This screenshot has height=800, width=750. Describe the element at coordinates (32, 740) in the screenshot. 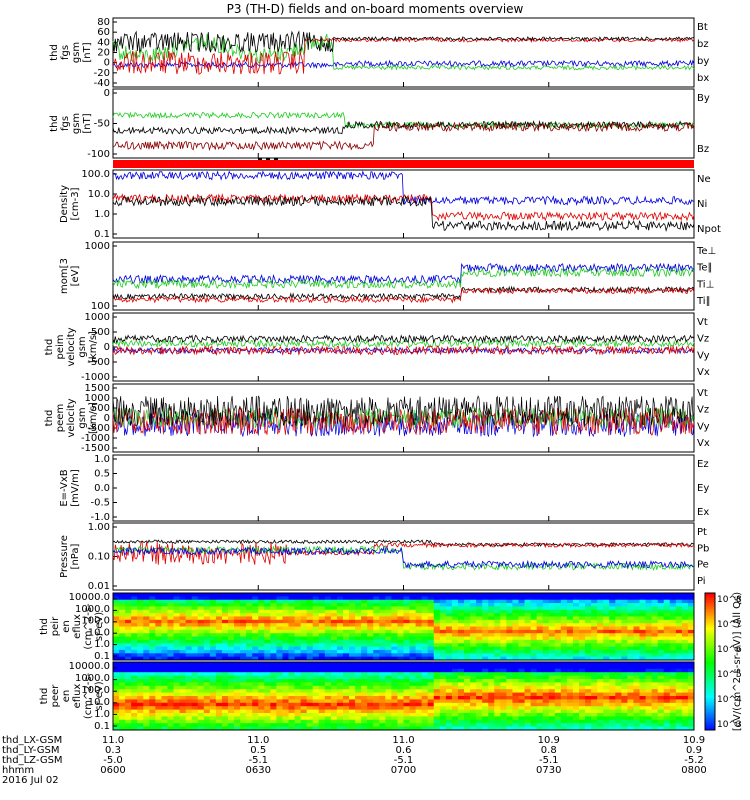

I see `x-axis-row-label: thd_LX-GSM` at that location.